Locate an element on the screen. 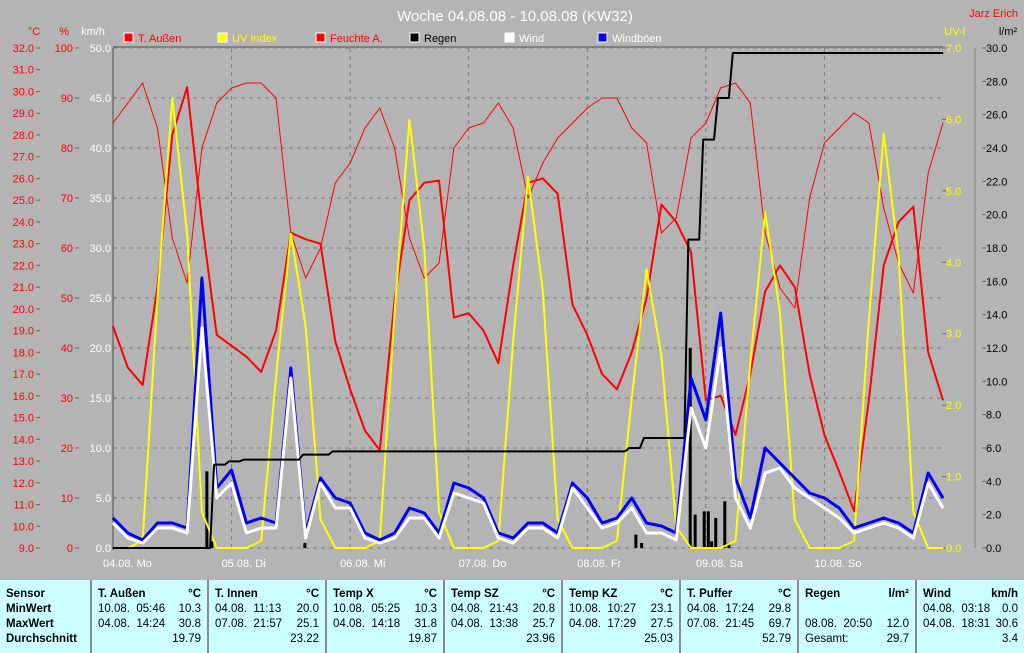 This screenshot has width=1024, height=653. min-time: 10.08. 10:27 is located at coordinates (603, 609).